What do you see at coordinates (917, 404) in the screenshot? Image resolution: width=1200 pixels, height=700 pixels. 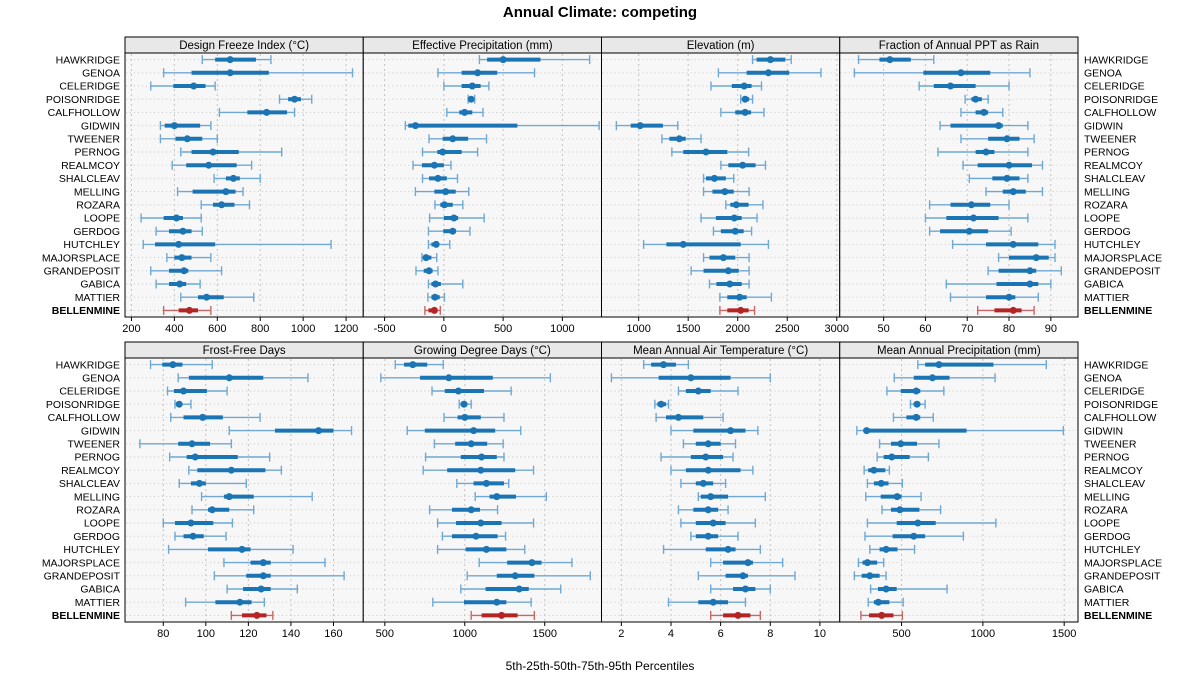 I see `percentile-row-poisonridge` at bounding box center [917, 404].